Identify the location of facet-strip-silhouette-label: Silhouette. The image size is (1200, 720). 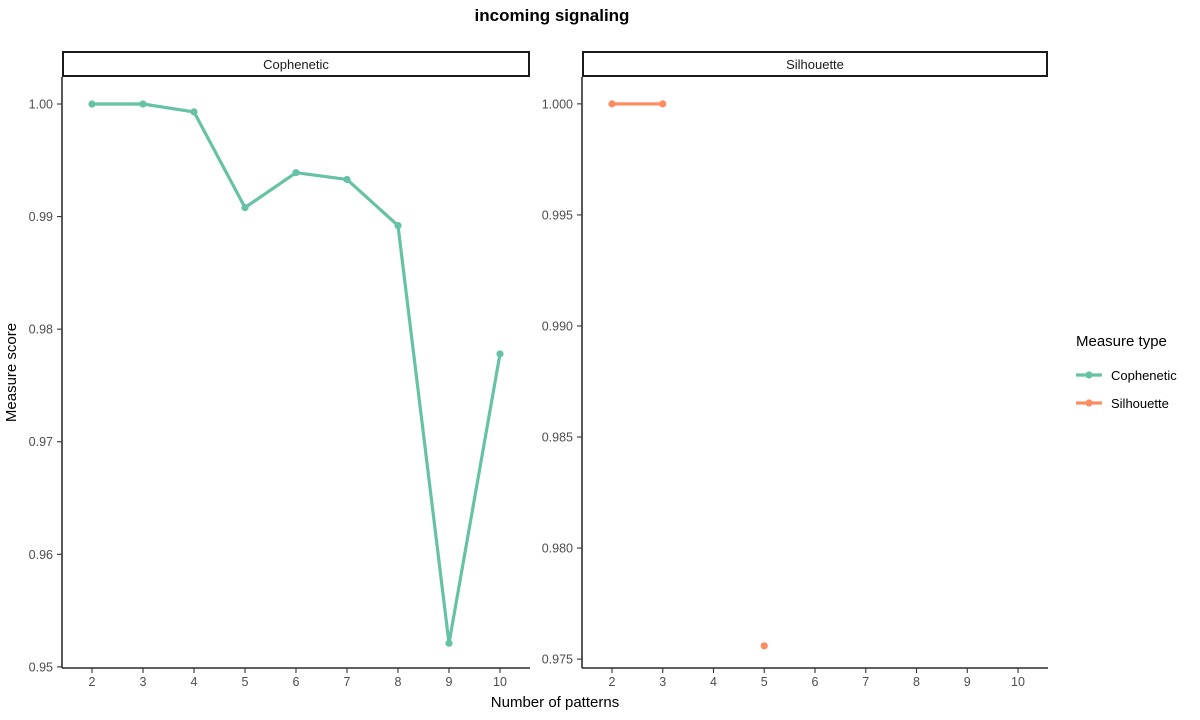
(815, 64).